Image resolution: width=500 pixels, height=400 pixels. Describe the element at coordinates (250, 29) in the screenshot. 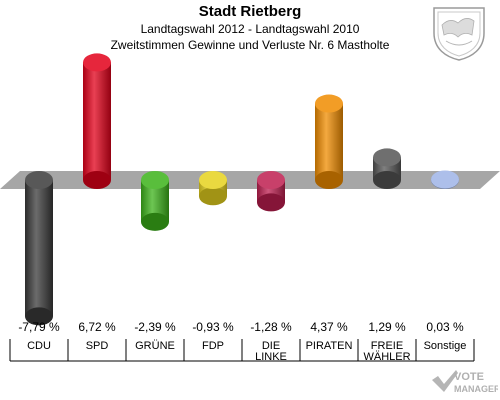

I see `chart-subtitle: Landtagswahl 2012 - Landtagswahl 2010` at that location.